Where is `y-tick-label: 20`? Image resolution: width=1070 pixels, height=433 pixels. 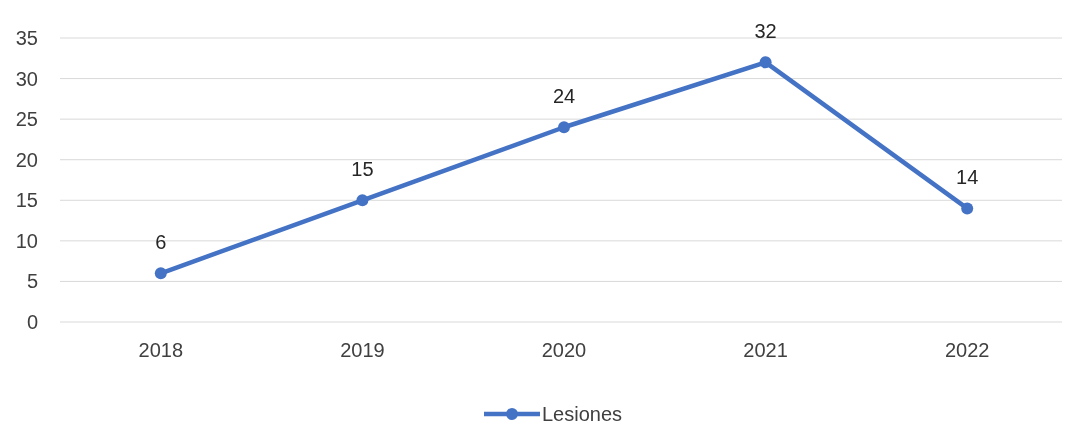
y-tick-label: 20 is located at coordinates (26, 159).